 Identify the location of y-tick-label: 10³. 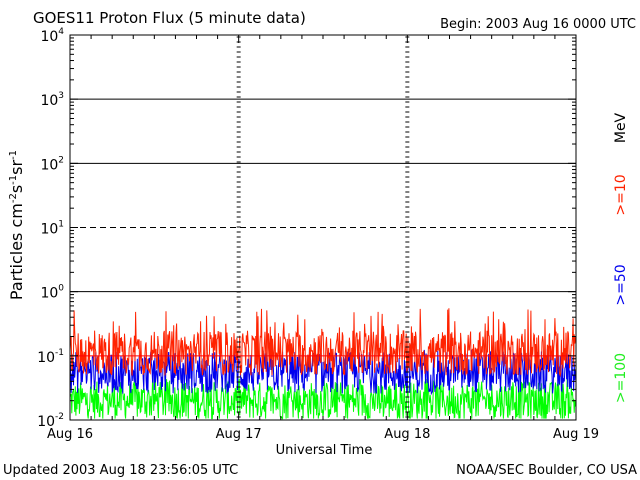
(52, 100).